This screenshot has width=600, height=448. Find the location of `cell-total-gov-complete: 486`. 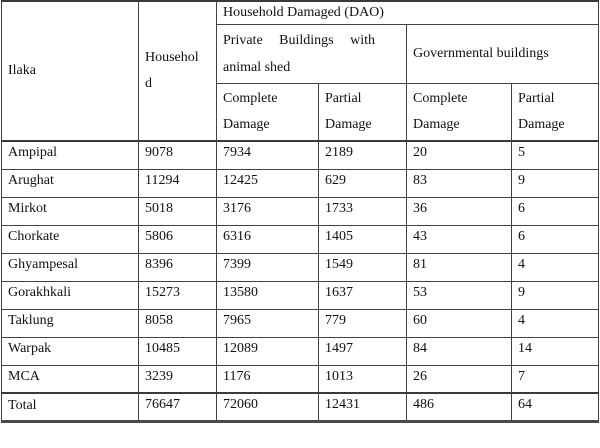

cell-total-gov-complete: 486 is located at coordinates (459, 407).